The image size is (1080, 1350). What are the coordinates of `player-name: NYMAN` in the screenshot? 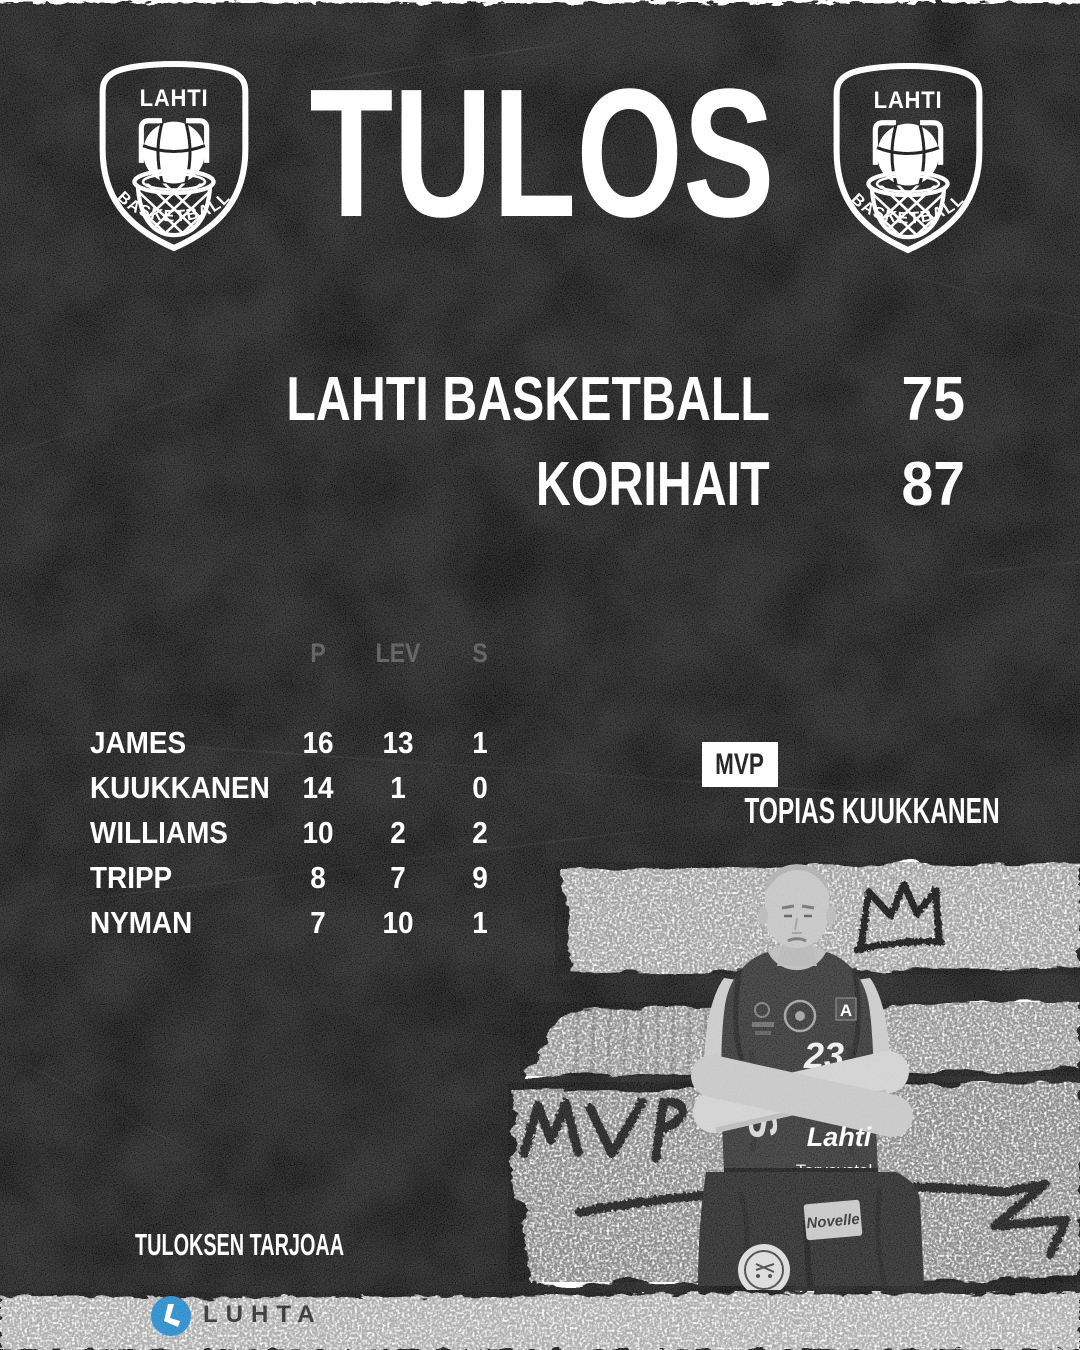 It's located at (141, 922).